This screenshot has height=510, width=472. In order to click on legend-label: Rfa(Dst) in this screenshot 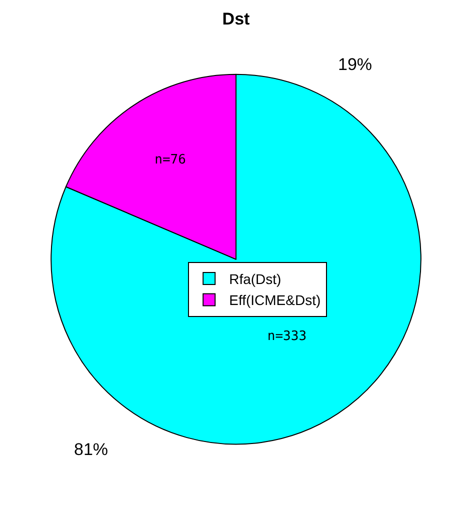, I will do `click(255, 278)`.